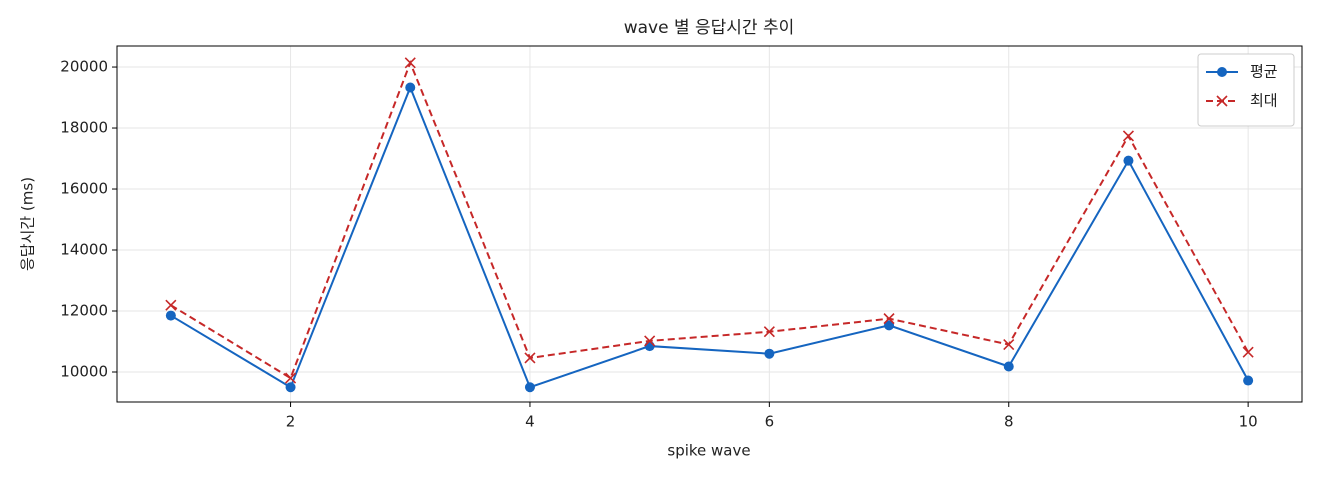 This screenshot has height=480, width=1320. Describe the element at coordinates (1248, 422) in the screenshot. I see `x-tick-label: 10` at that location.